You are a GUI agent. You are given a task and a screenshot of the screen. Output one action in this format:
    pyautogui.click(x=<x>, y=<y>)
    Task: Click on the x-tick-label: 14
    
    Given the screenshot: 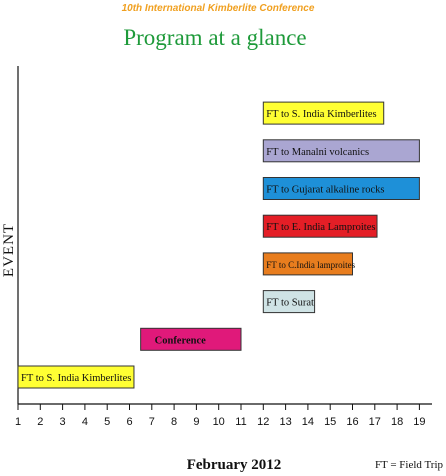 What is the action you would take?
    pyautogui.click(x=308, y=422)
    